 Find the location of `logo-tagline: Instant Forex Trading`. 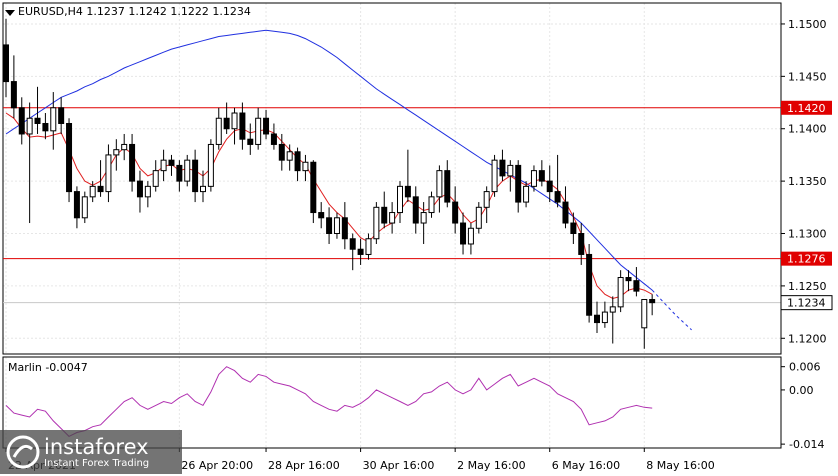

logo-tagline: Instant Forex Trading is located at coordinates (97, 463).